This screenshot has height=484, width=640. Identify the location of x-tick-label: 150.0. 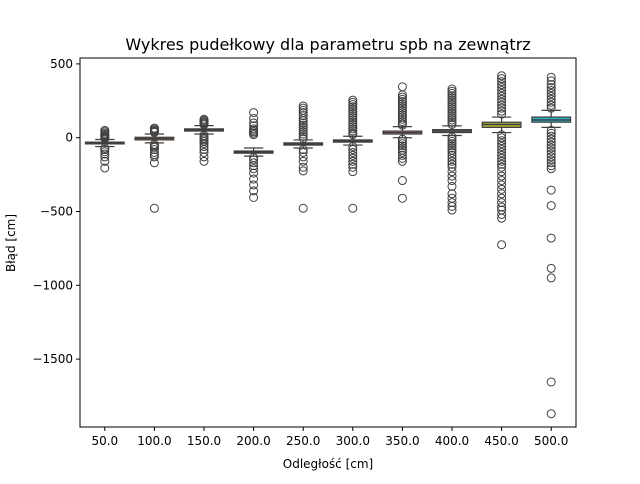
(204, 441).